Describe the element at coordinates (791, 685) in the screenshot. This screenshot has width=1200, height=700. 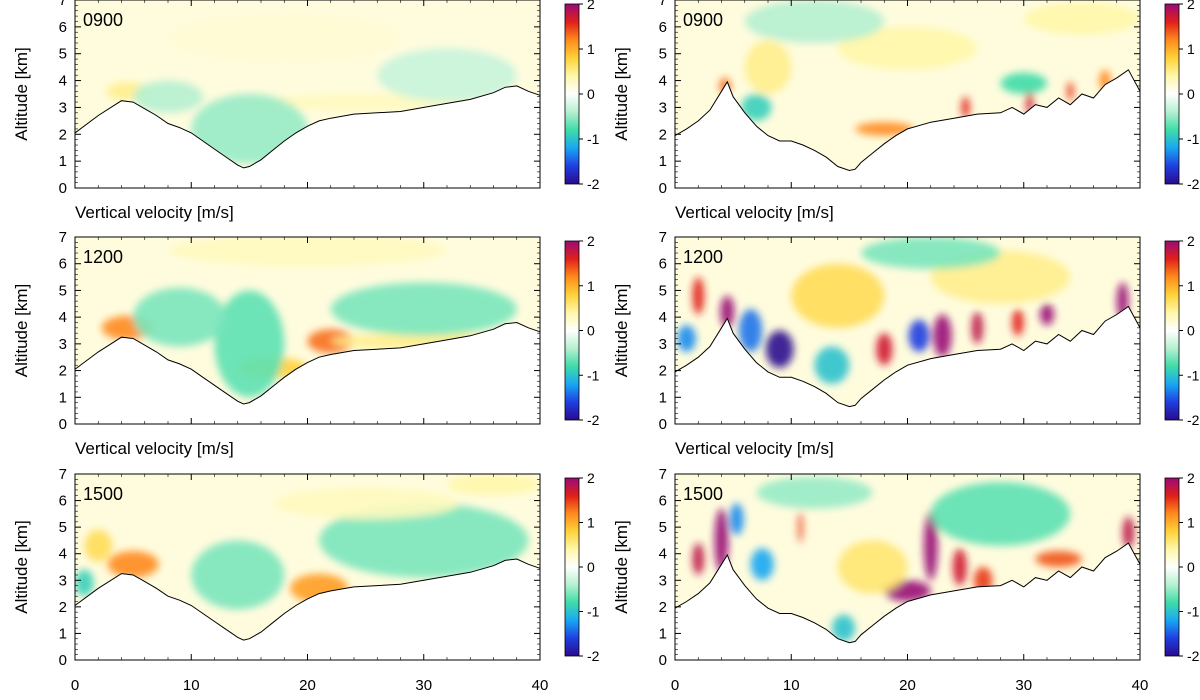
I see `x-tick-label: 10` at that location.